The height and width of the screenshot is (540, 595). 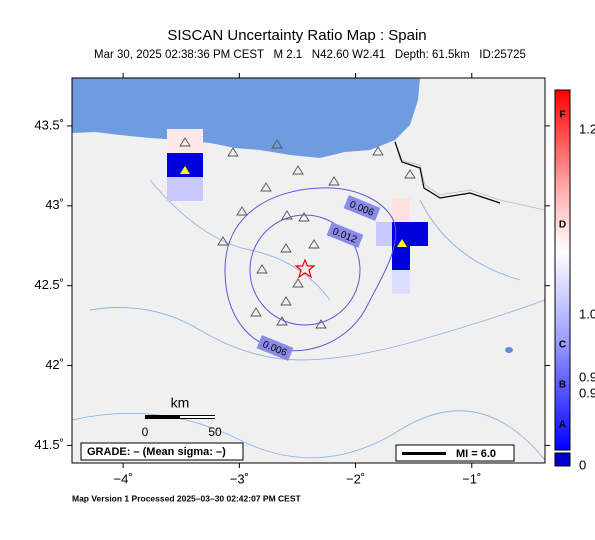 I want to click on border, so click(x=469, y=175).